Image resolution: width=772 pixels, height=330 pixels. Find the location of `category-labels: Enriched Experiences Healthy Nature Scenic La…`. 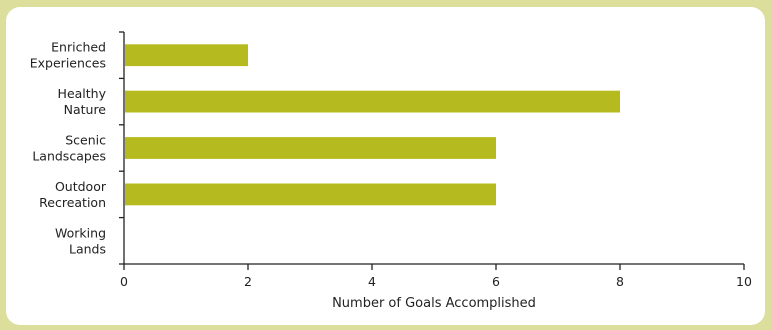

category-labels: Enriched Experiences Healthy Nature Scenic La… is located at coordinates (68, 148).